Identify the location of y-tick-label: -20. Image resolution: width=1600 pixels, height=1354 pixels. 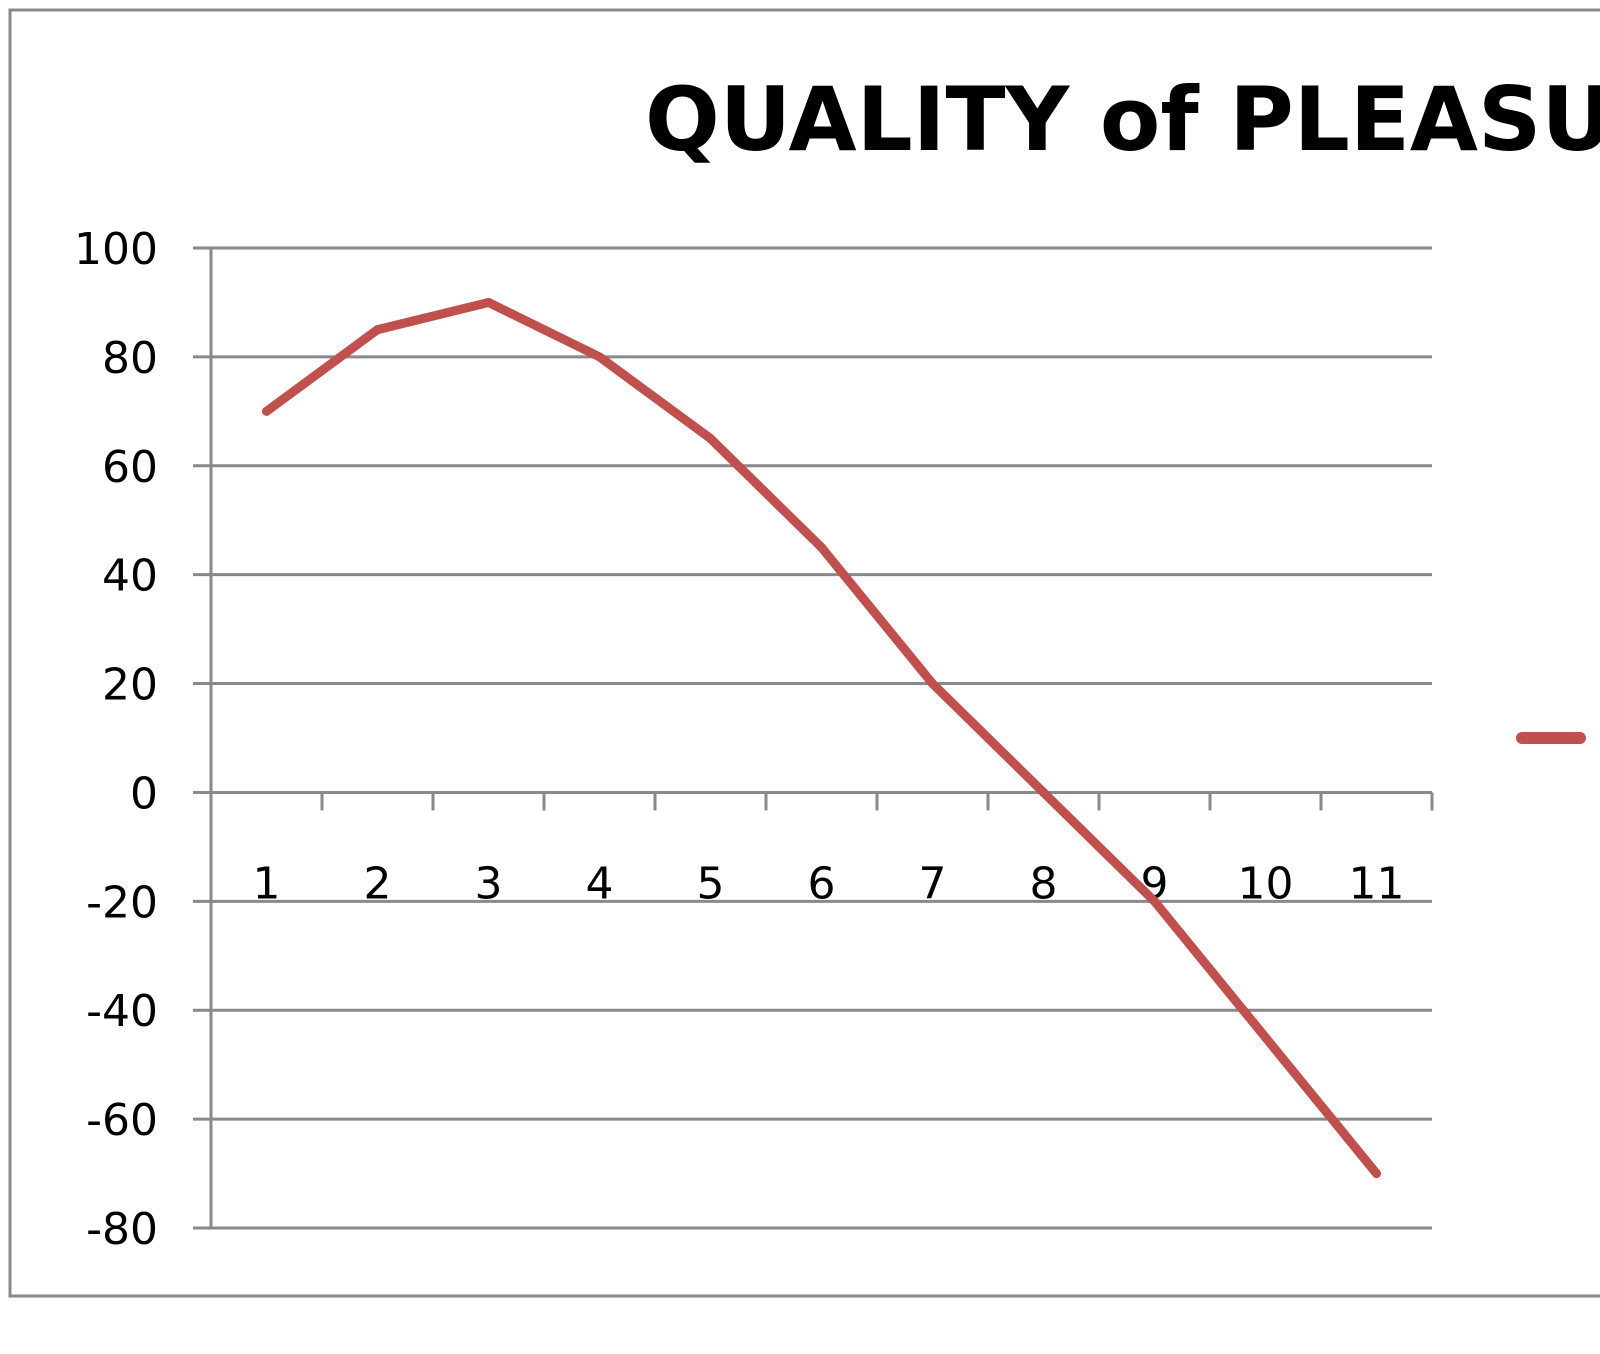
(122, 902).